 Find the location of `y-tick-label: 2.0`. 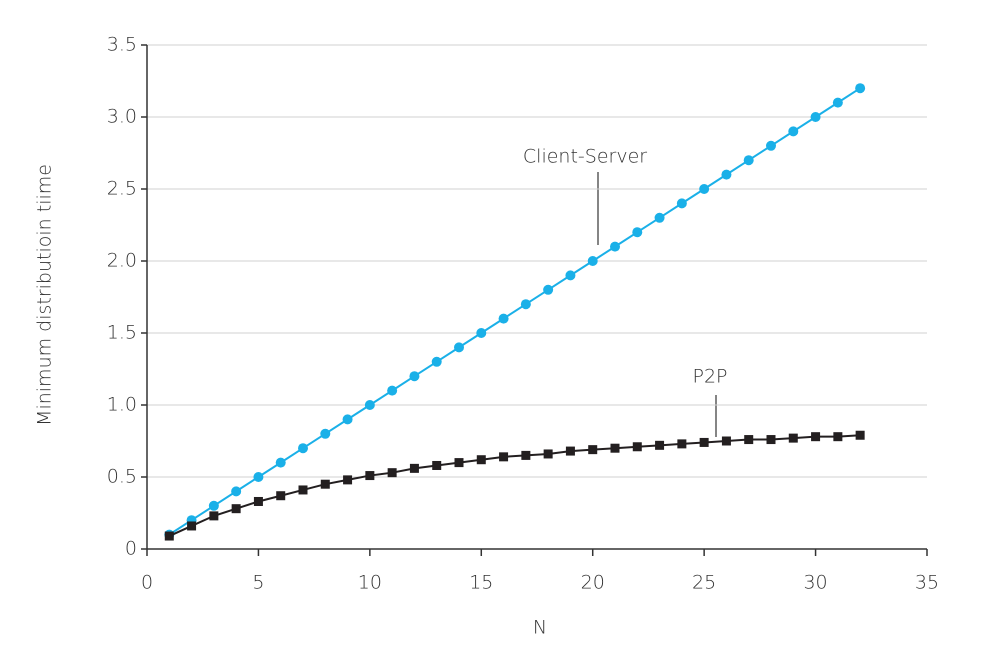

y-tick-label: 2.0 is located at coordinates (122, 261).